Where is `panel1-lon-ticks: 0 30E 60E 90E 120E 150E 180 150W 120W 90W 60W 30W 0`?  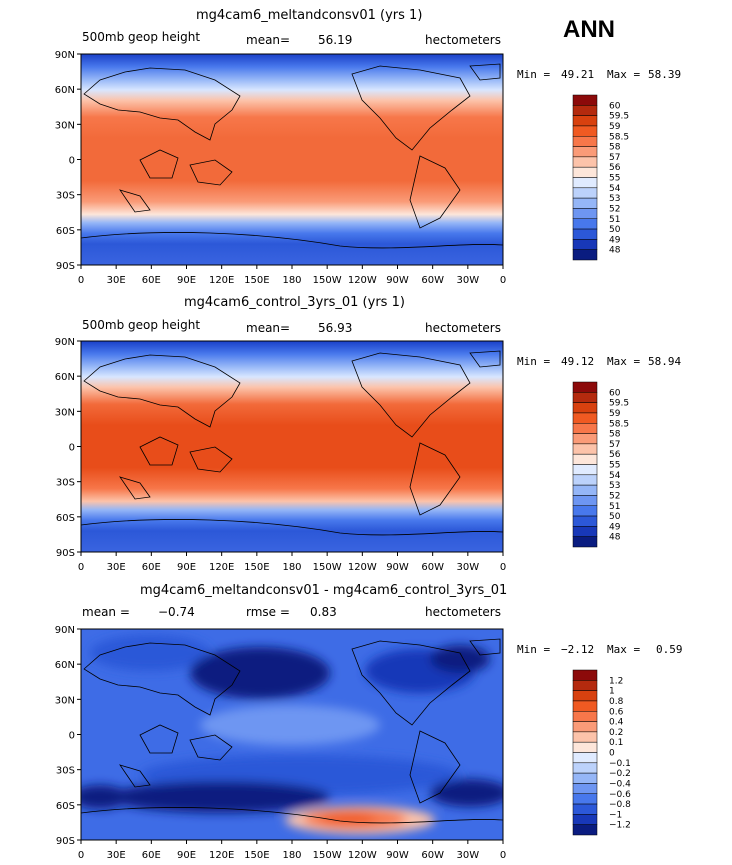
panel1-lon-ticks: 0 30E 60E 90E 120E 150E 180 150W 120W 90W 60W 30W 0 is located at coordinates (292, 275).